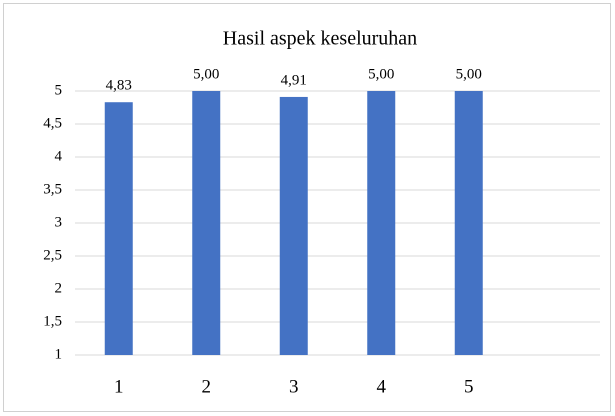 This screenshot has height=416, width=615. Describe the element at coordinates (382, 386) in the screenshot. I see `x-tick-label: 4` at that location.